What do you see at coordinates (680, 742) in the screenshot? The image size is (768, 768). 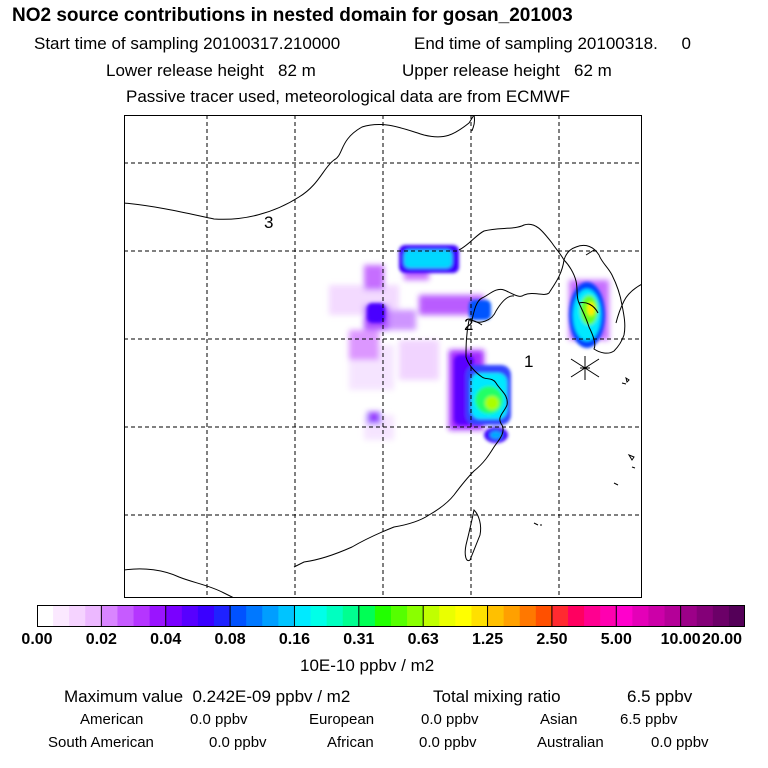 I see `region-value-australian: 0.0 ppbv` at bounding box center [680, 742].